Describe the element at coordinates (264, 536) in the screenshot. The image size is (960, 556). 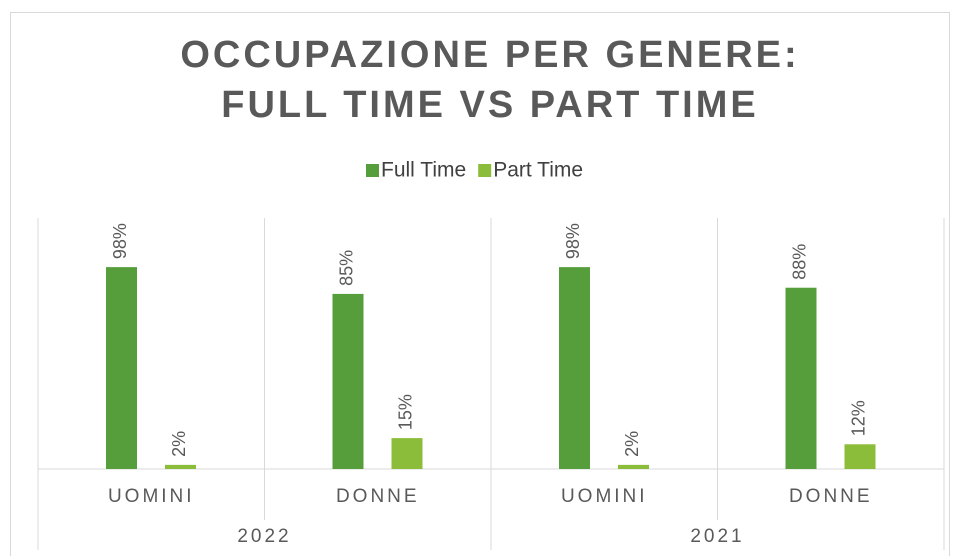
I see `group-label: 2022` at that location.